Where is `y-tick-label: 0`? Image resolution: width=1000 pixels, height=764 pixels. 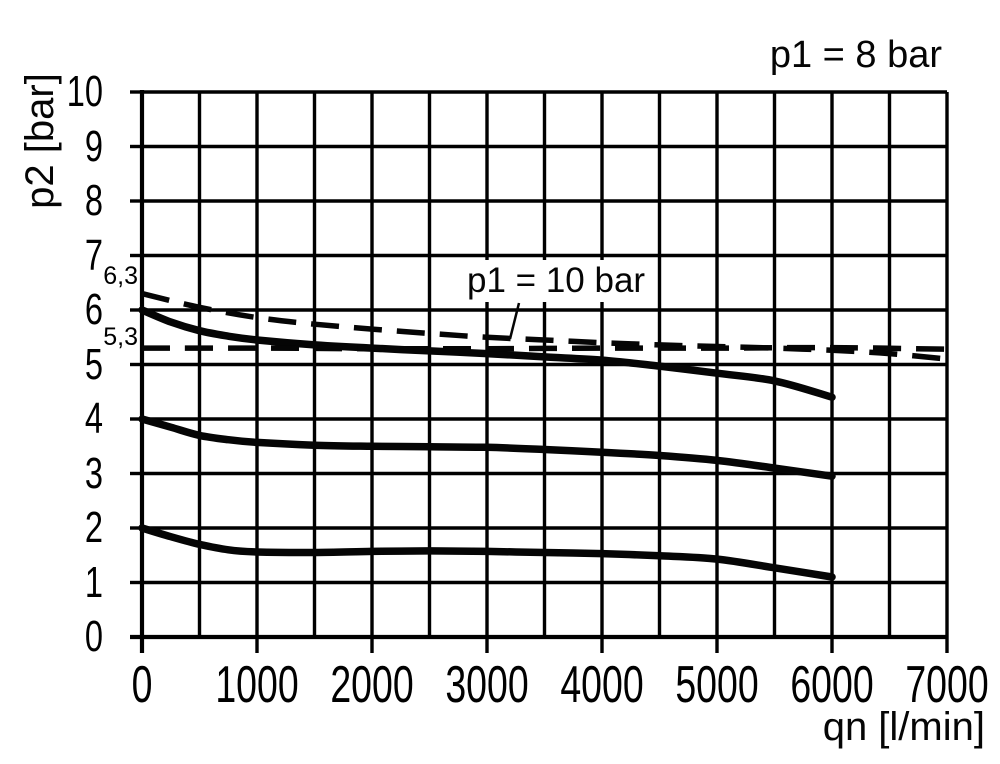 y-tick-label: 0 is located at coordinates (93, 636).